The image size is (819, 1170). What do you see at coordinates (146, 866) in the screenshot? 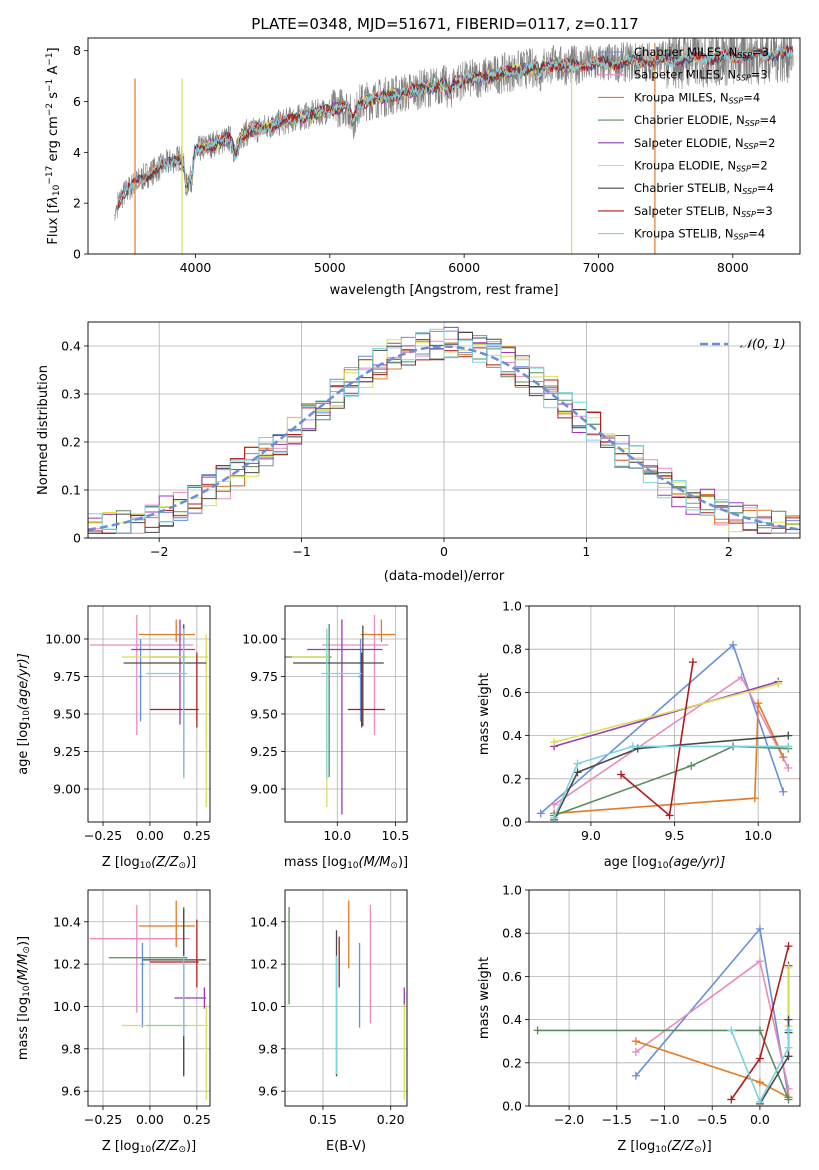
I see `age-vs-Z-xlabel-part: 10` at bounding box center [146, 866].